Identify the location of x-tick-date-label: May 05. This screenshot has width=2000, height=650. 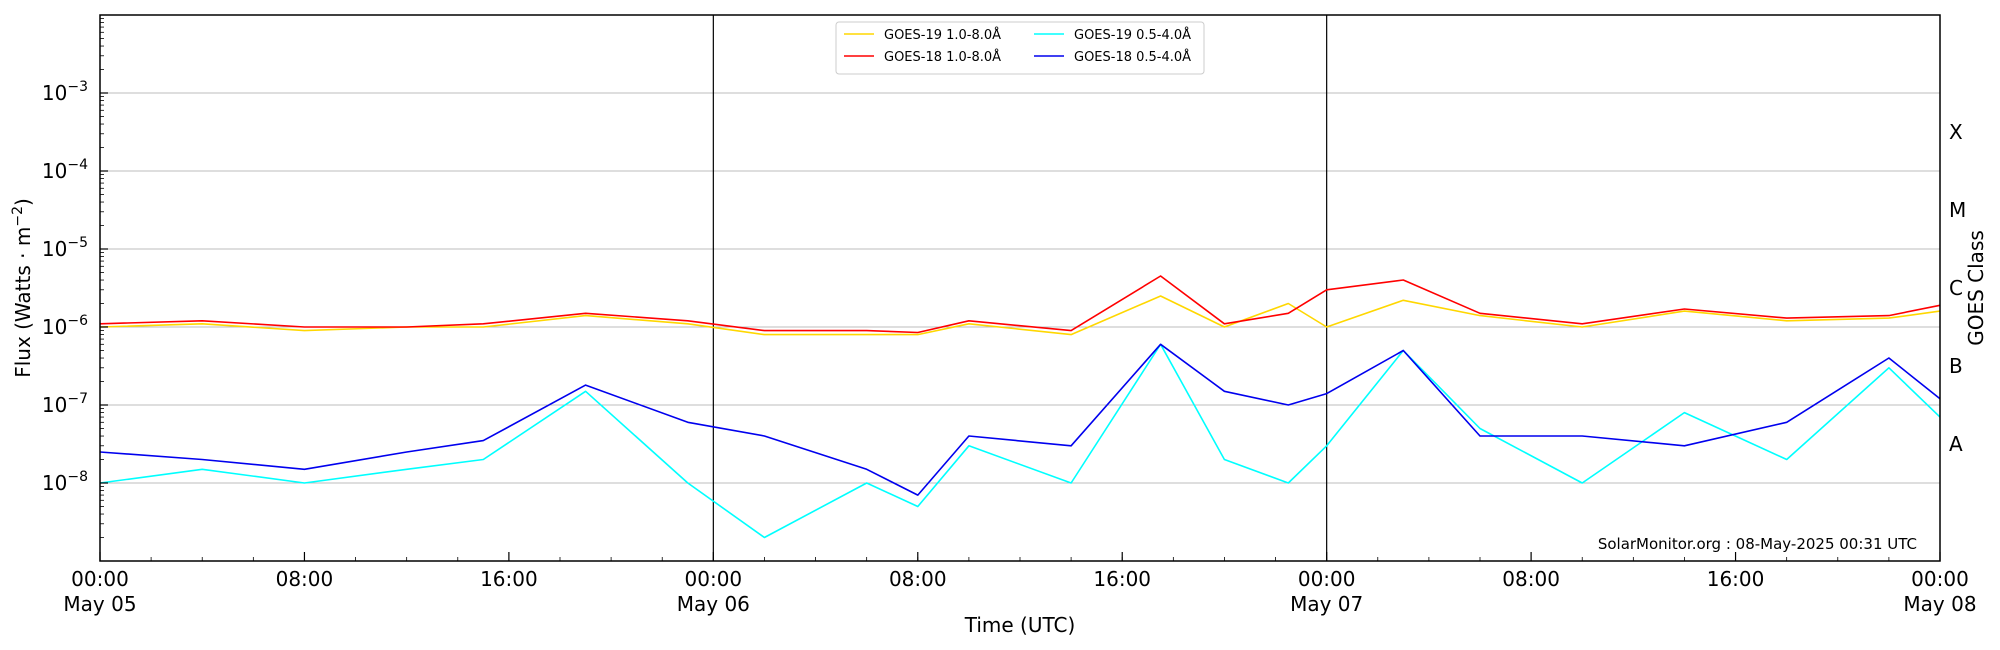
(99, 604).